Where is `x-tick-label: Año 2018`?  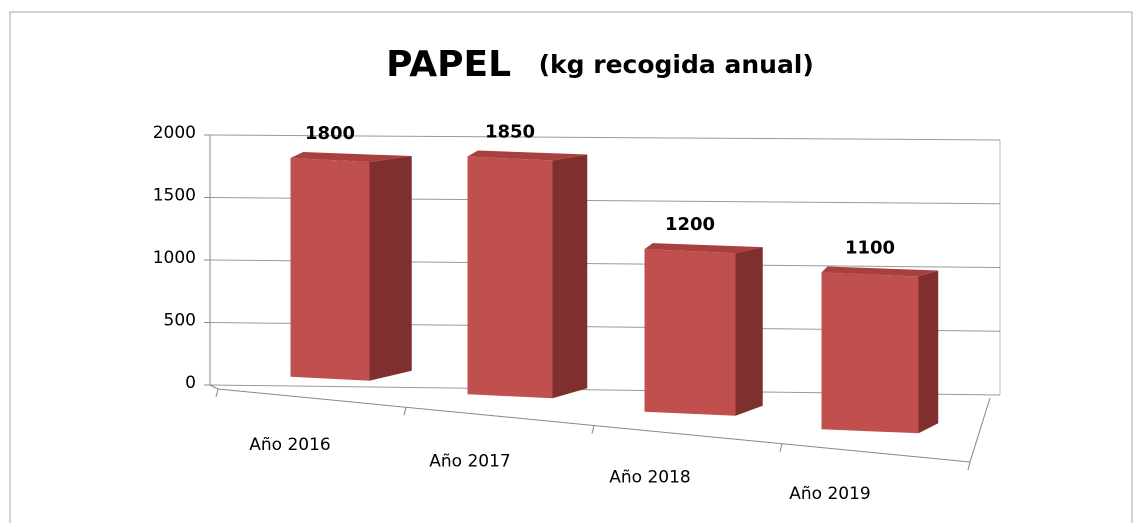
x-tick-label: Año 2018 is located at coordinates (649, 478).